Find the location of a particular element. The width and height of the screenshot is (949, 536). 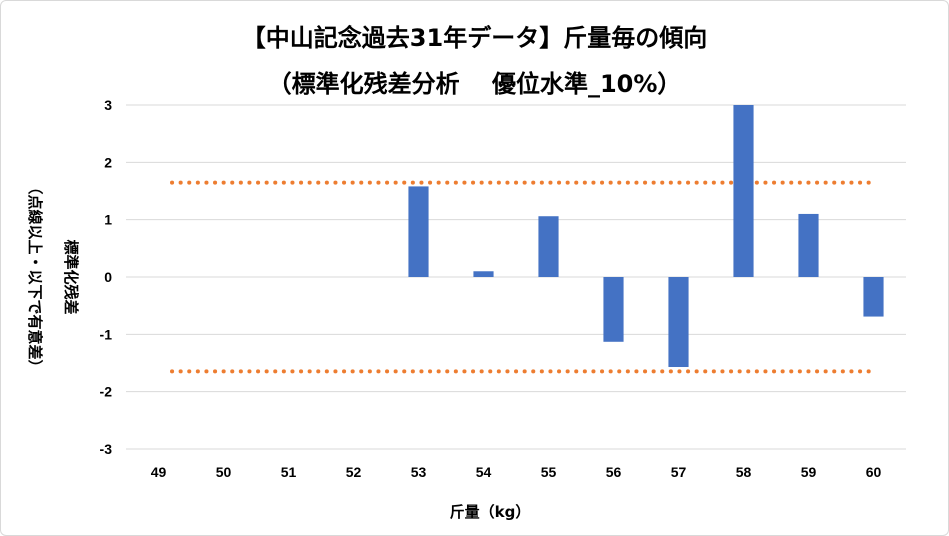

y-tick-label: -2 is located at coordinates (106, 392).